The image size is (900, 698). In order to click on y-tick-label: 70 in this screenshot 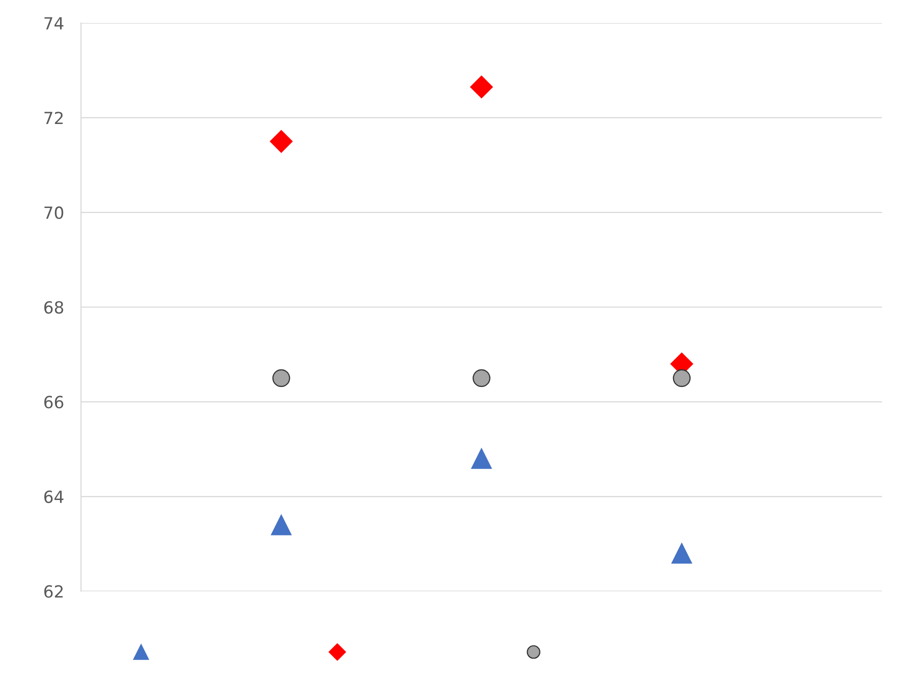, I will do `click(54, 212)`.